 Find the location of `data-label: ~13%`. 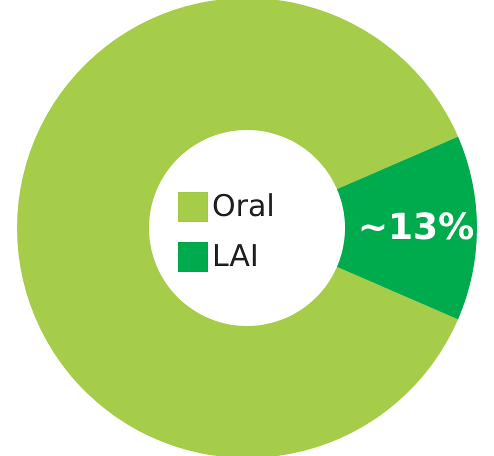

data-label: ~13% is located at coordinates (416, 227).